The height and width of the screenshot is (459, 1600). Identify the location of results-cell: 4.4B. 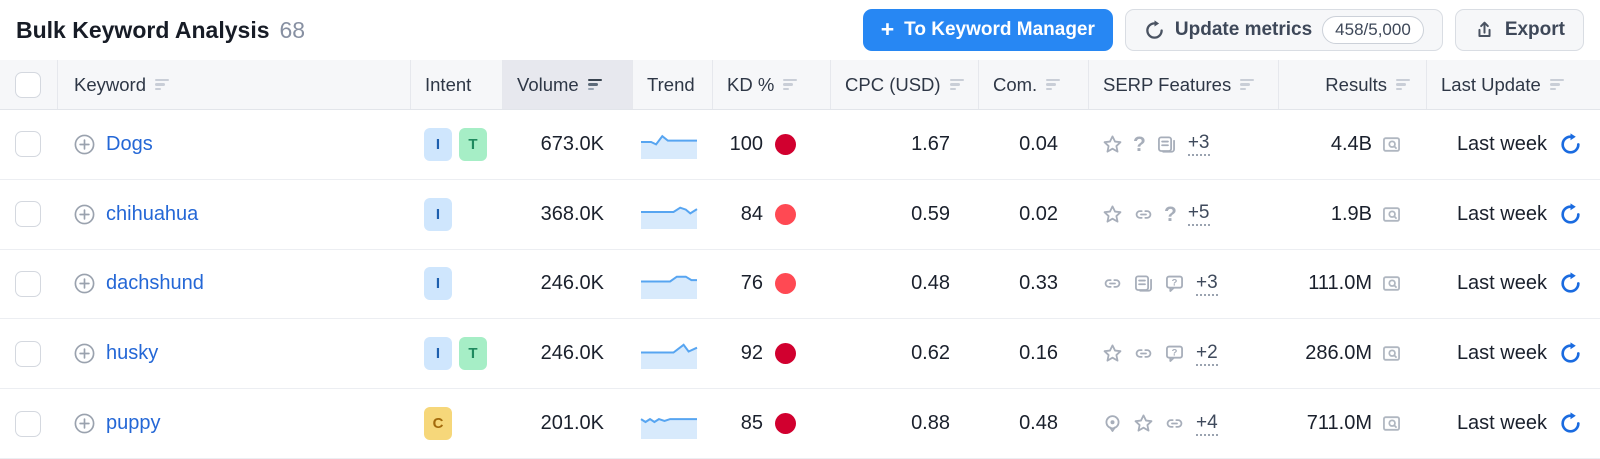
(1352, 144).